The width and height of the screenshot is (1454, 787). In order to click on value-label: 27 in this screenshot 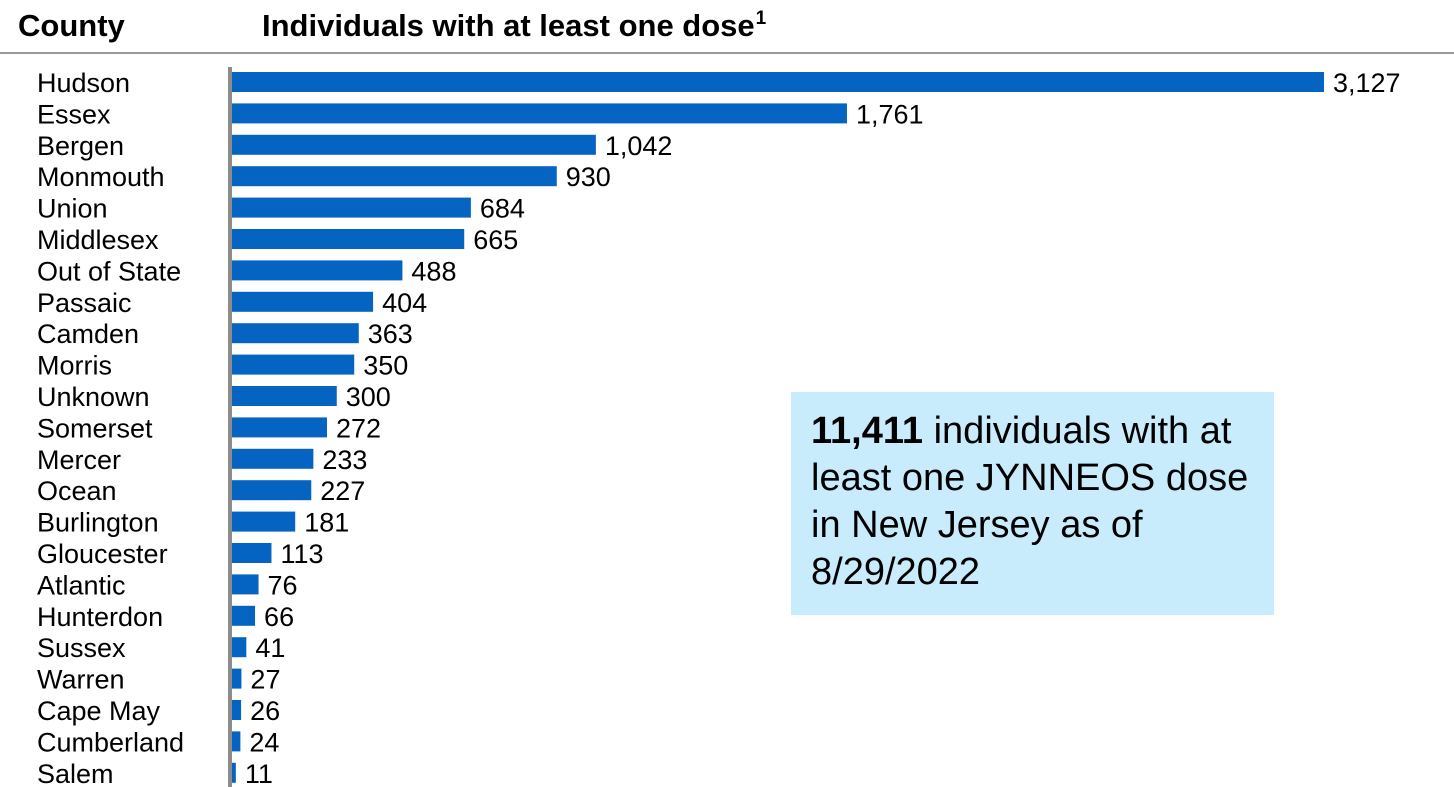, I will do `click(265, 680)`.